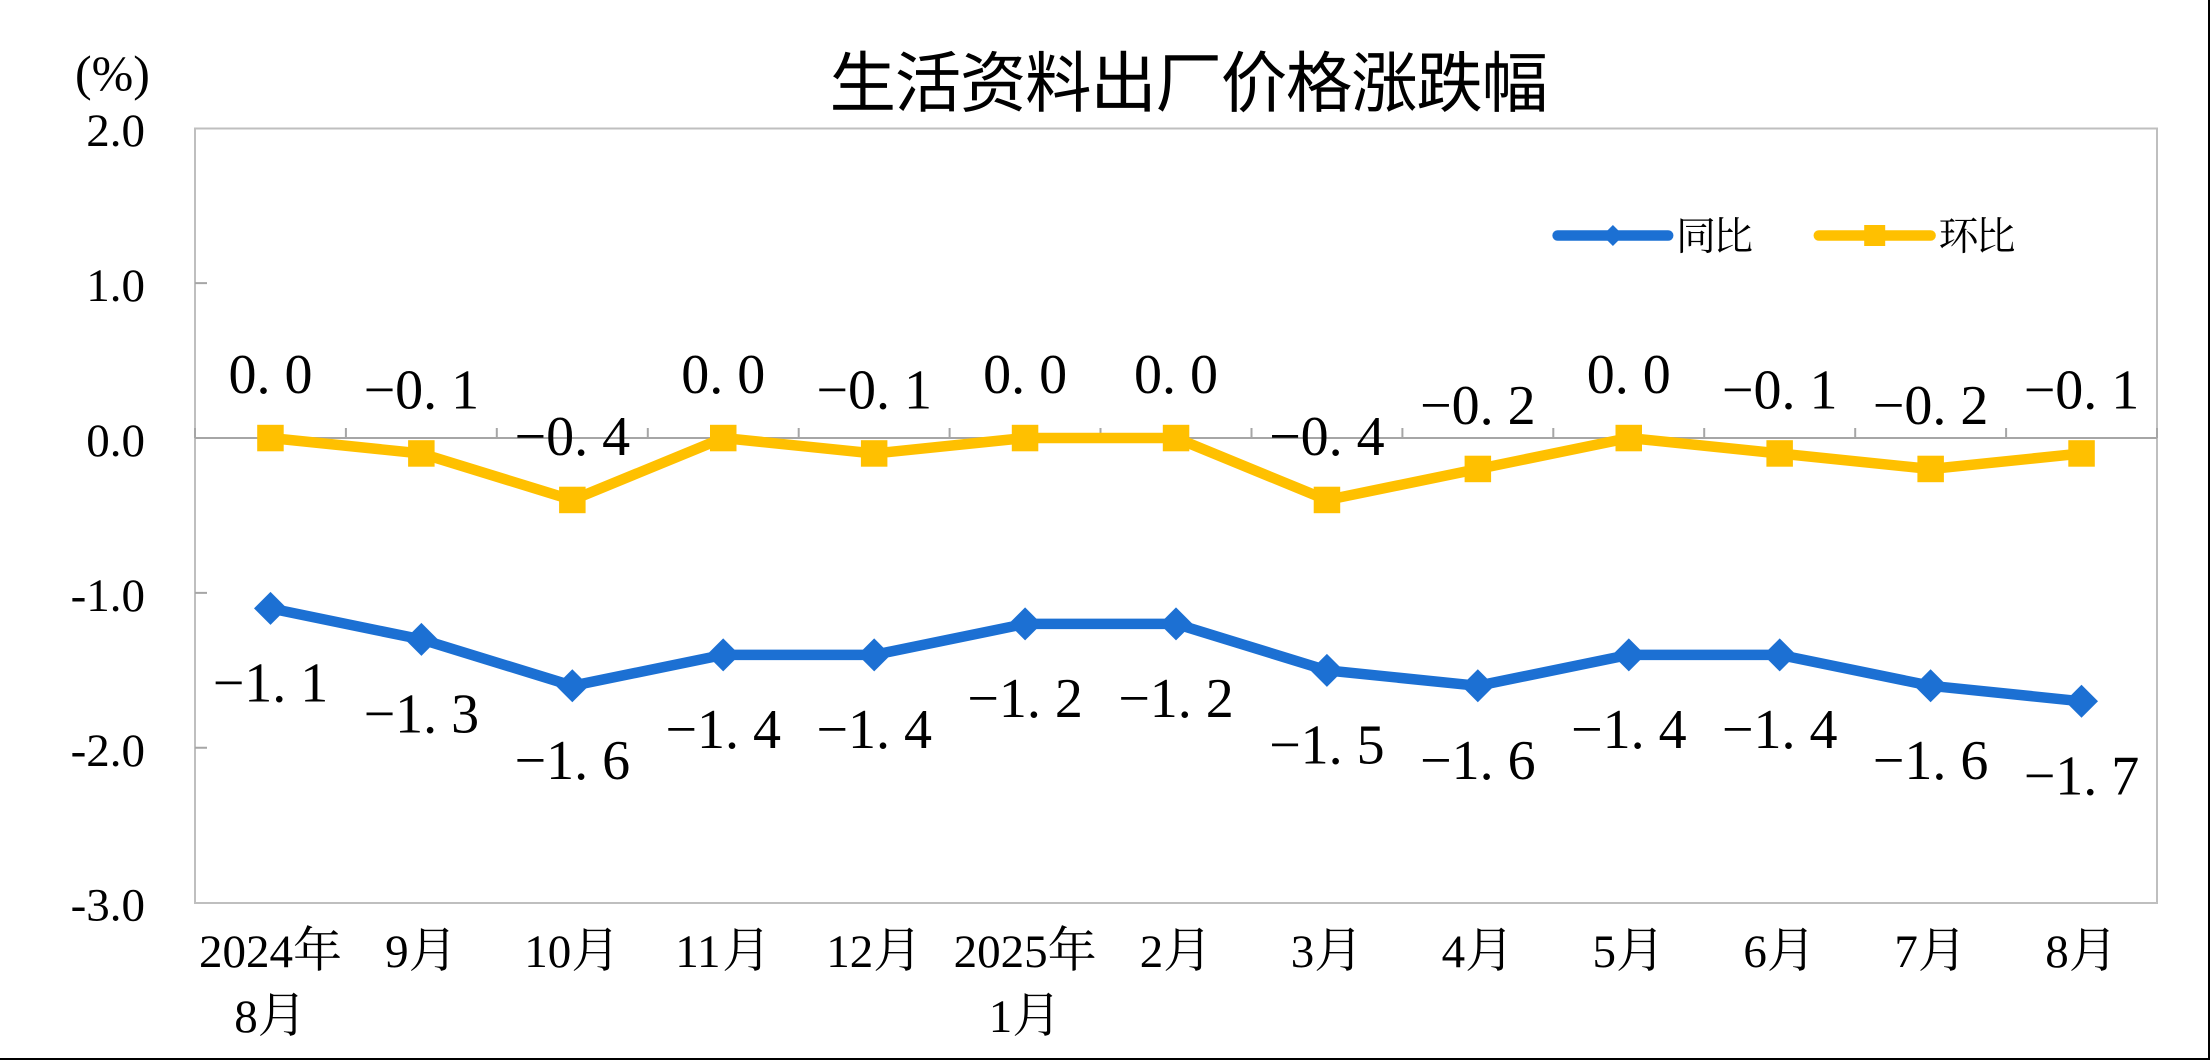  Describe the element at coordinates (115, 131) in the screenshot. I see `svg-text: 2.0` at that location.